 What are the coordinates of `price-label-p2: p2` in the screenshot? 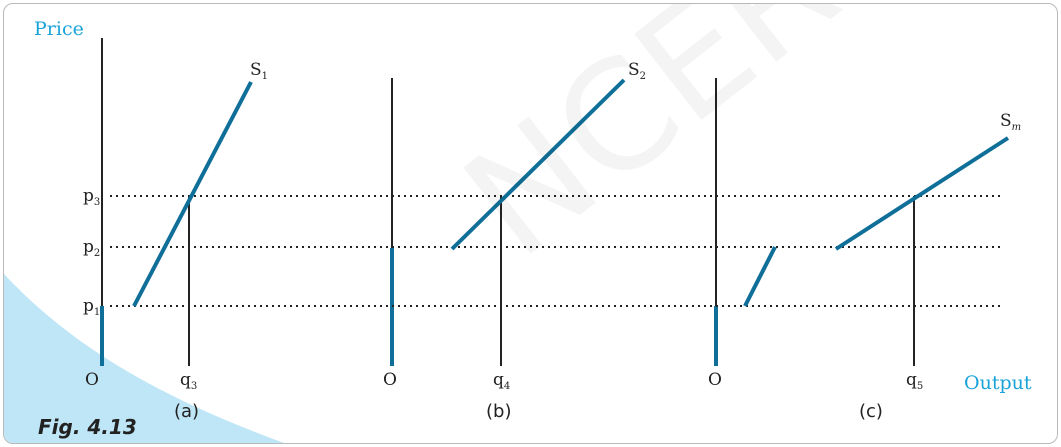 It's located at (92, 248).